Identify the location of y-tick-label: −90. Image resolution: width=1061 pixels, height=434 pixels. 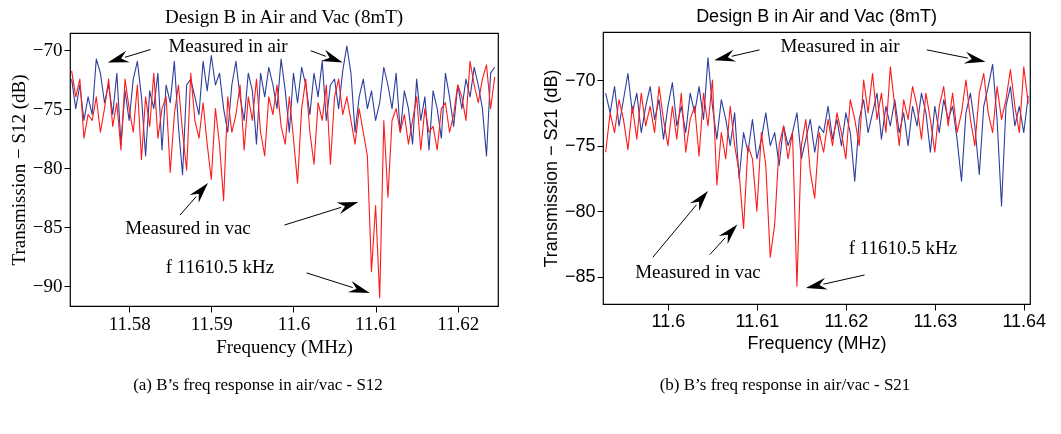
(47, 286).